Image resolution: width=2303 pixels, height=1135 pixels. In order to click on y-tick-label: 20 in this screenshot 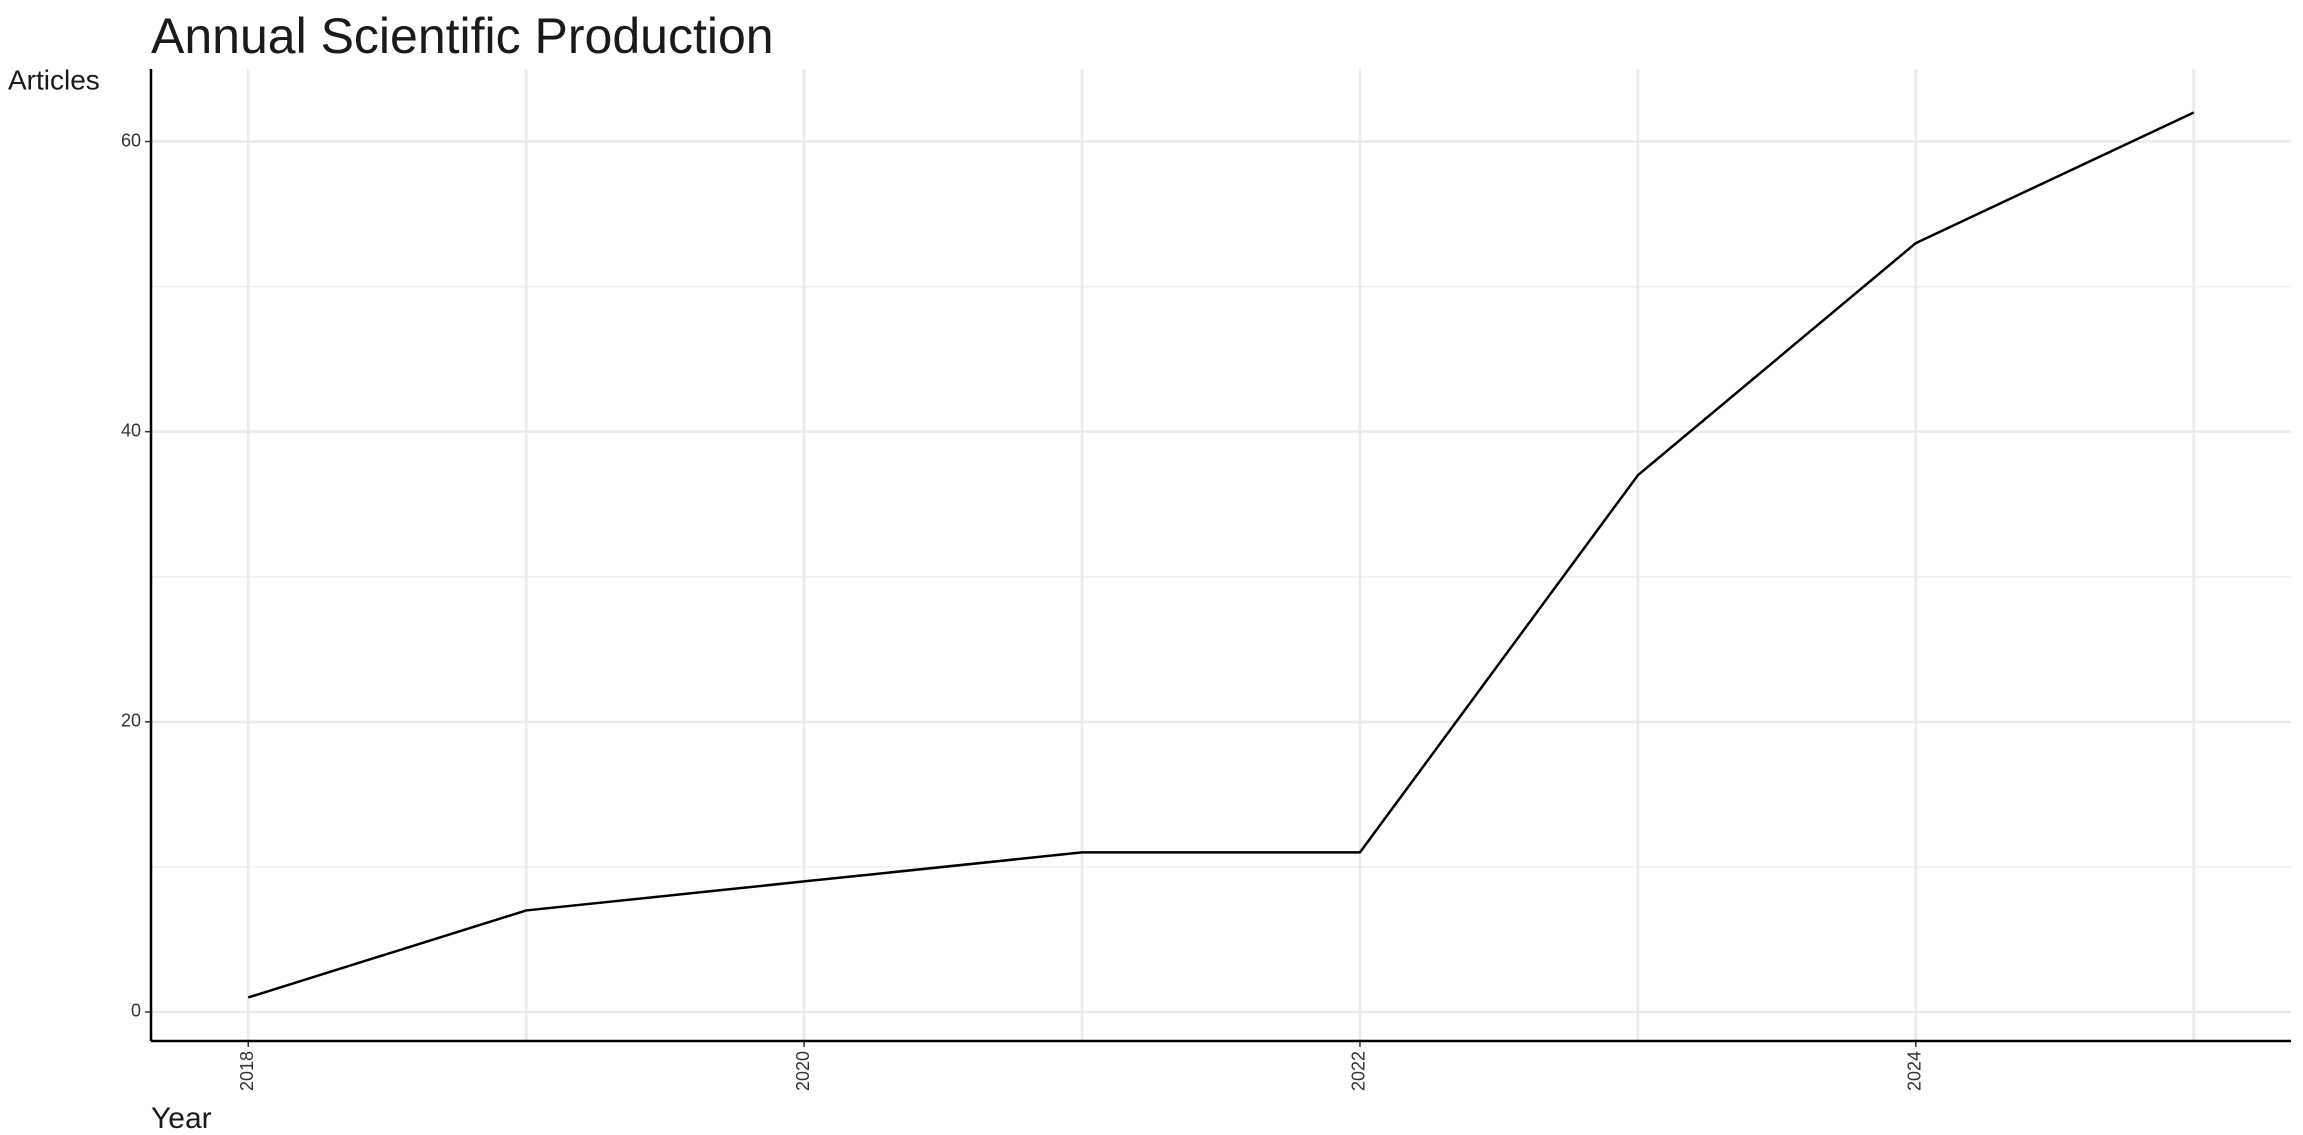, I will do `click(131, 721)`.